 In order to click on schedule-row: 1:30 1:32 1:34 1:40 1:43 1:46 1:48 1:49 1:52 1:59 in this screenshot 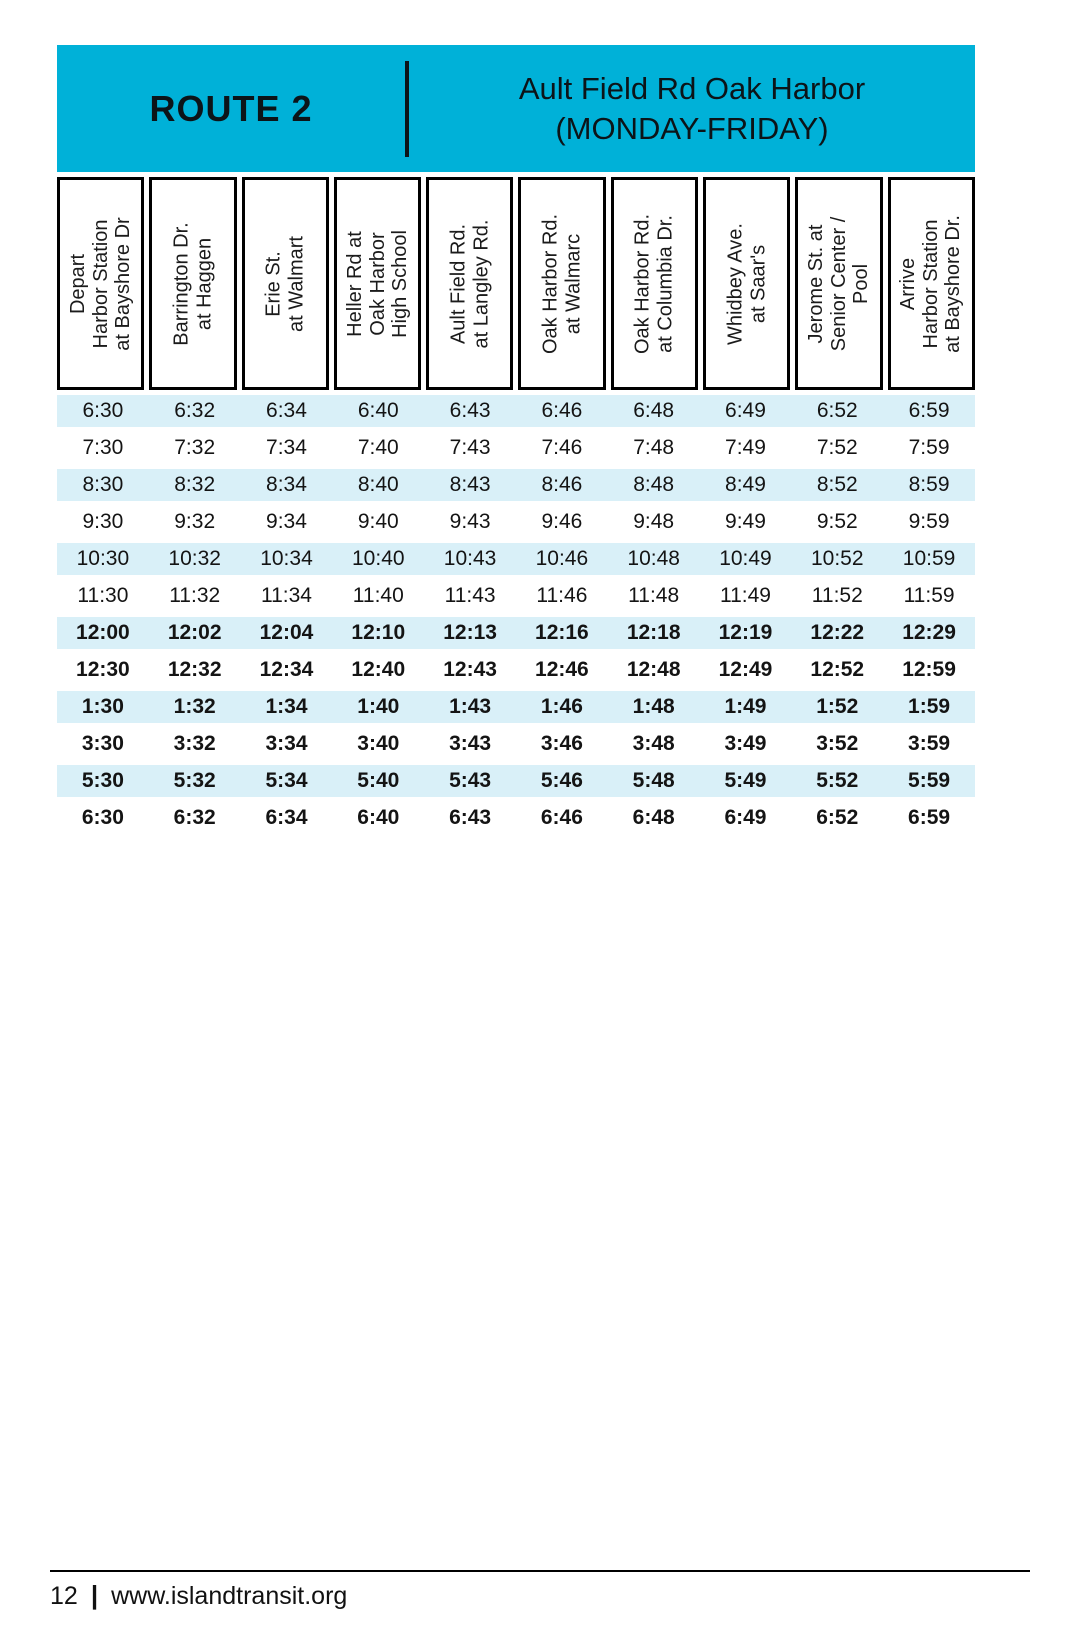, I will do `click(516, 706)`.